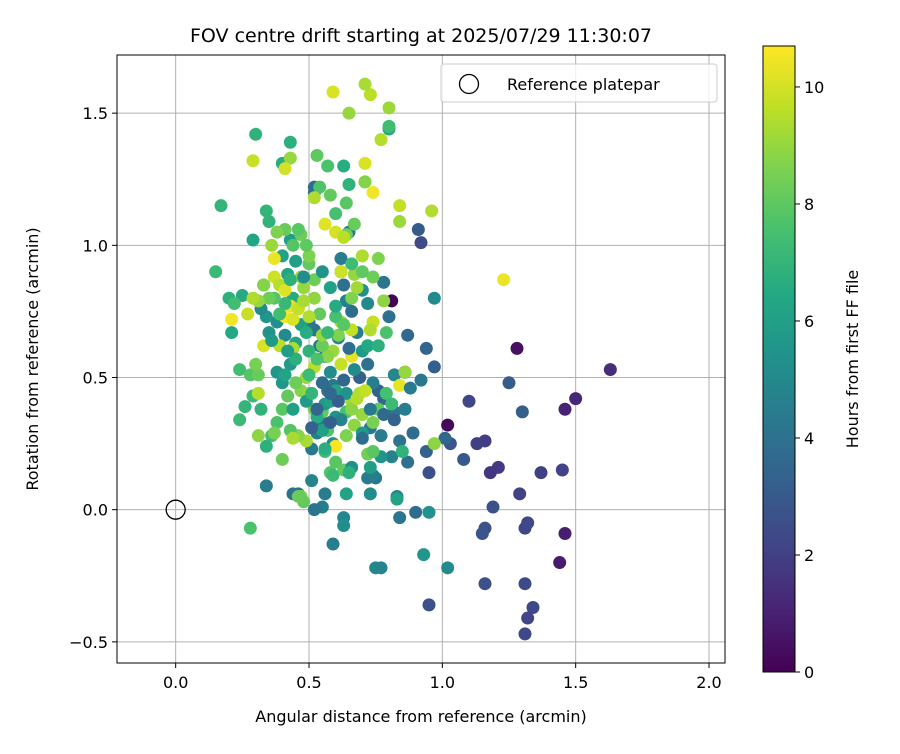 This screenshot has height=754, width=900. Describe the element at coordinates (442, 677) in the screenshot. I see `x-axis-ticks: 0.0 0.5 1.0 1.5 2.0` at that location.